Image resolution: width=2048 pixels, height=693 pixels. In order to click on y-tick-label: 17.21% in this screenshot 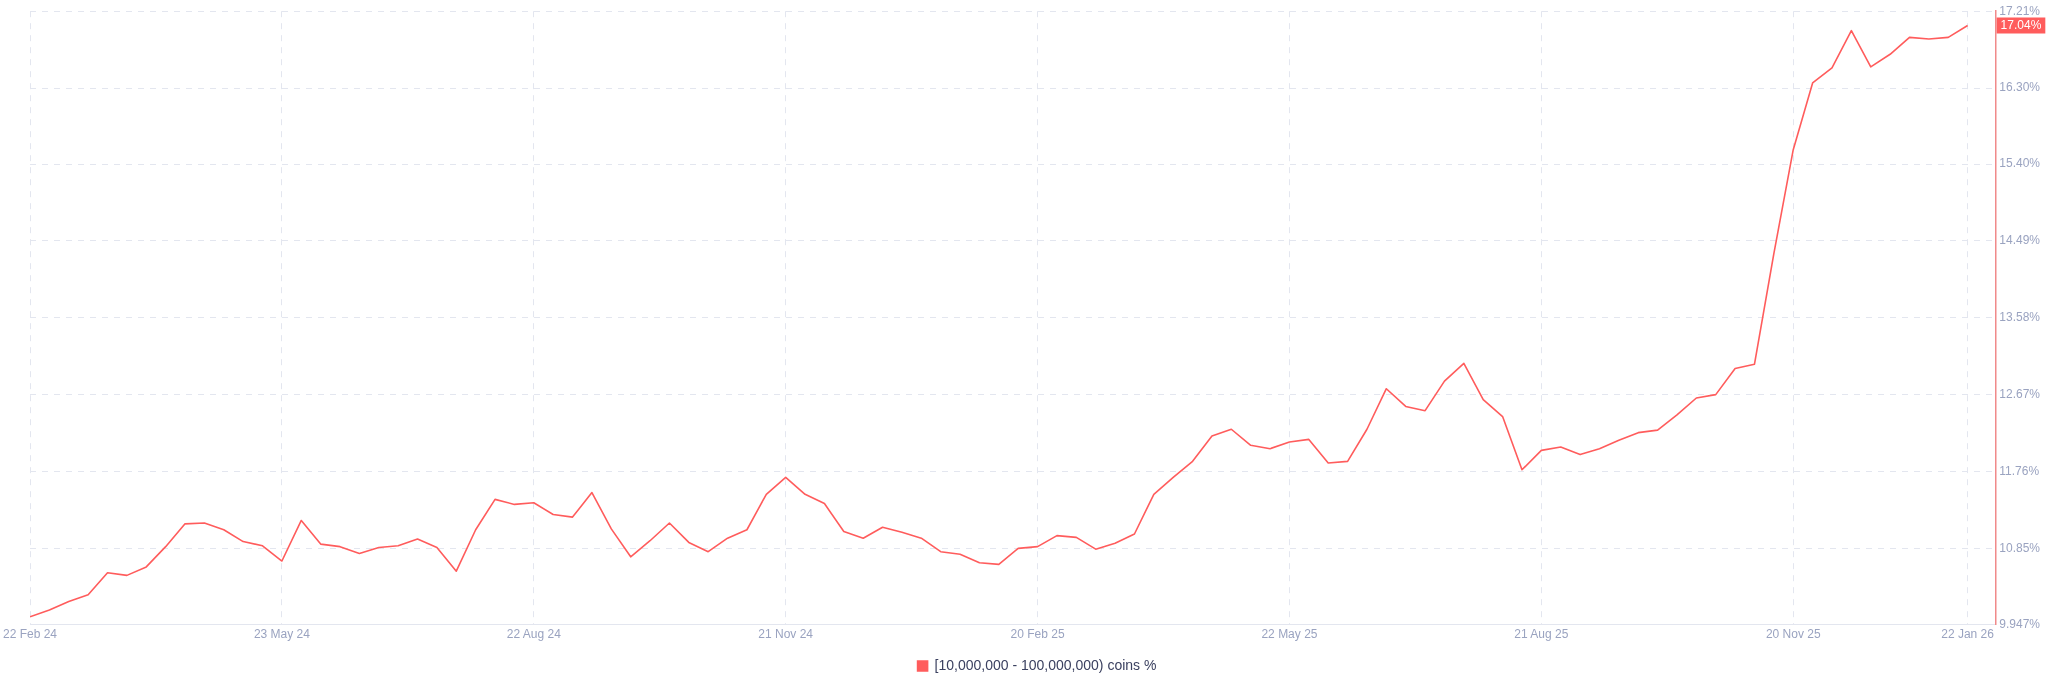, I will do `click(2020, 10)`.